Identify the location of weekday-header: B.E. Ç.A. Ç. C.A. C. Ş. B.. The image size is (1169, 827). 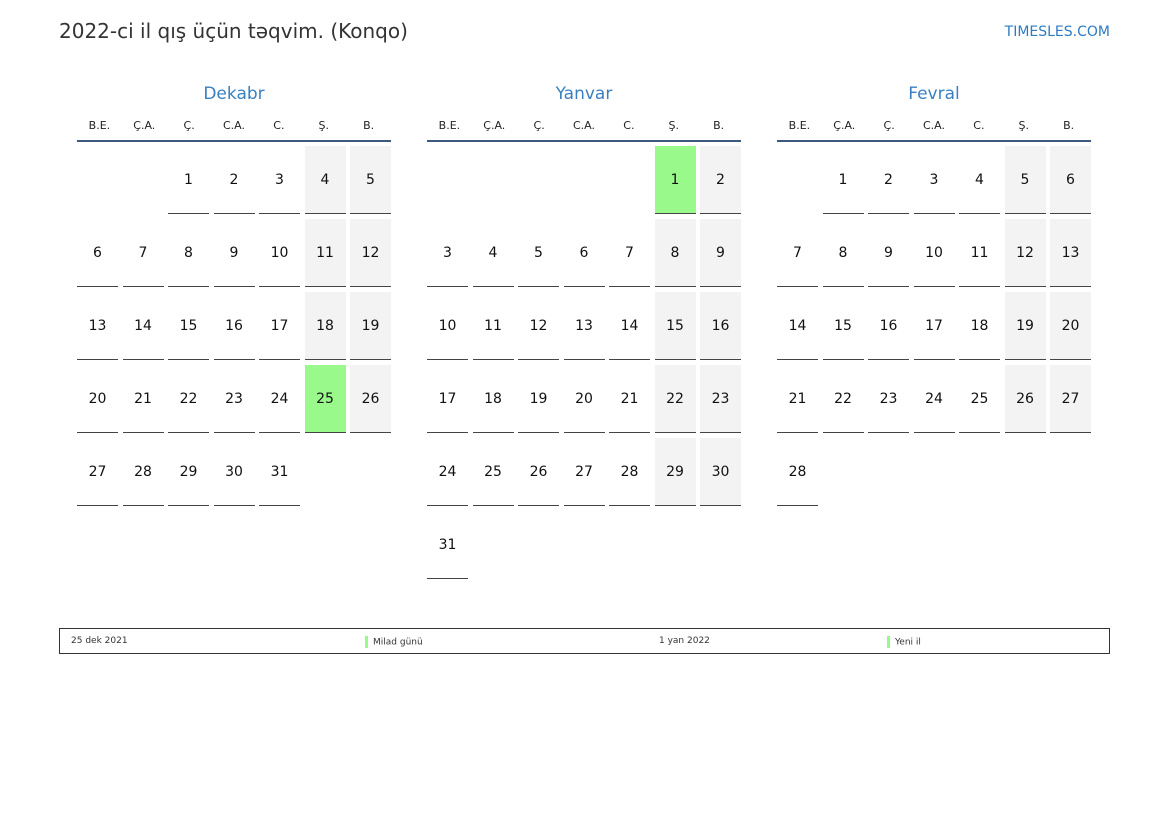
(934, 125).